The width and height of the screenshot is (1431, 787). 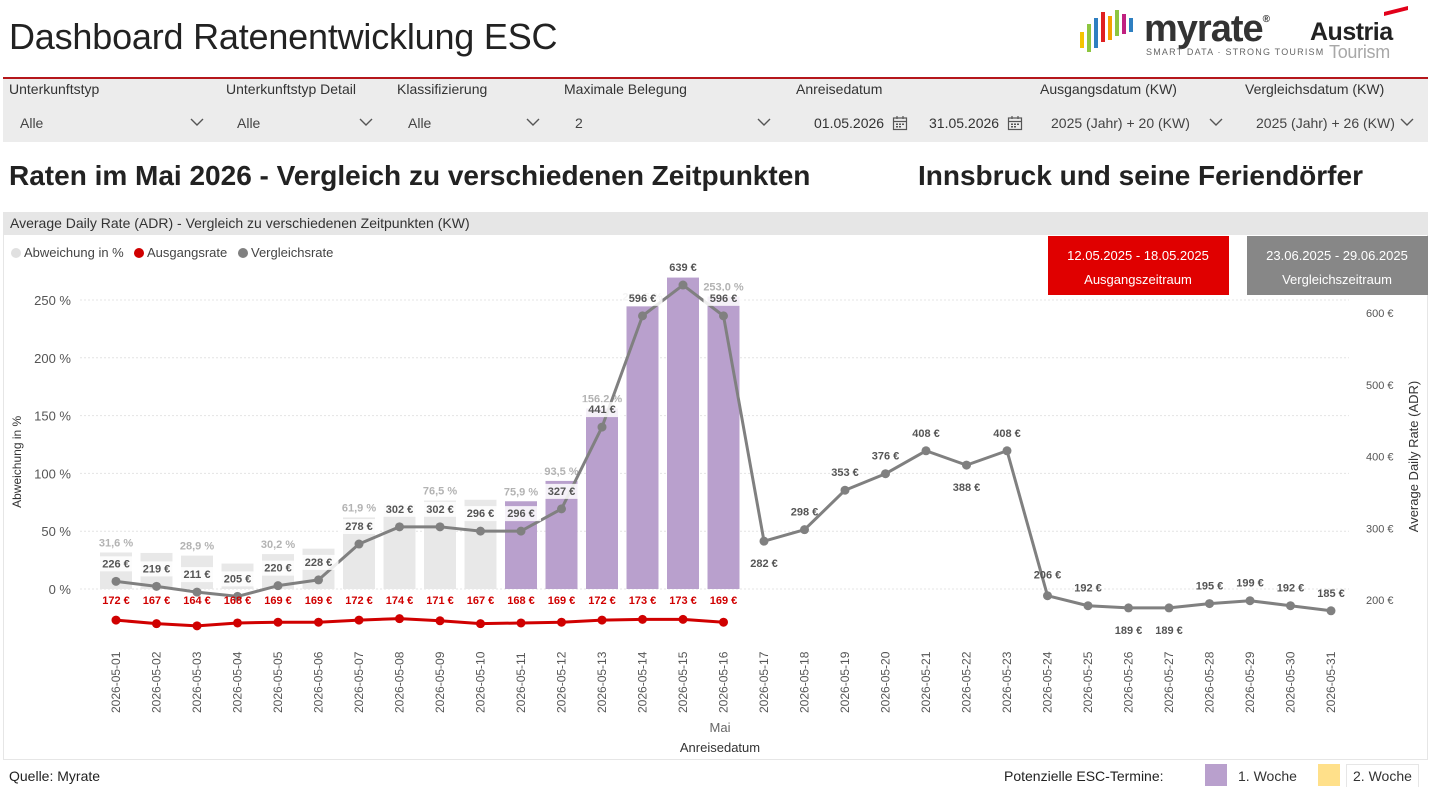 What do you see at coordinates (861, 123) in the screenshot?
I see `anreisedatum-from-input: 01.05.2026` at bounding box center [861, 123].